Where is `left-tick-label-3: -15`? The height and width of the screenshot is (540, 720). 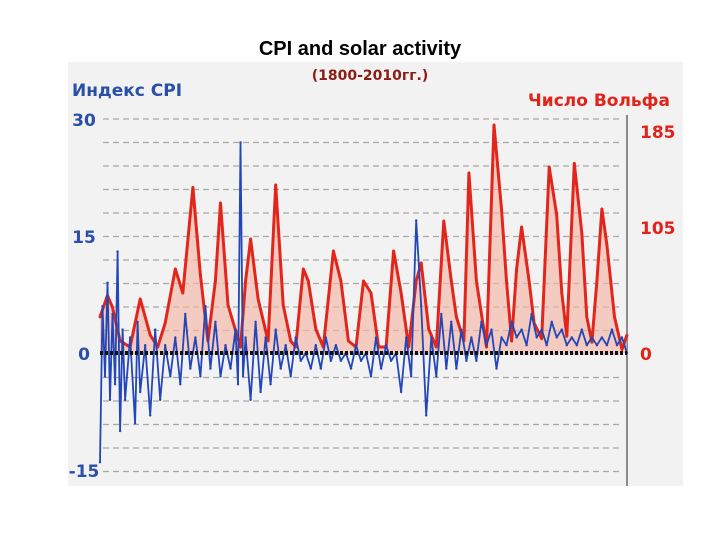 left-tick-label-3: -15 is located at coordinates (84, 472).